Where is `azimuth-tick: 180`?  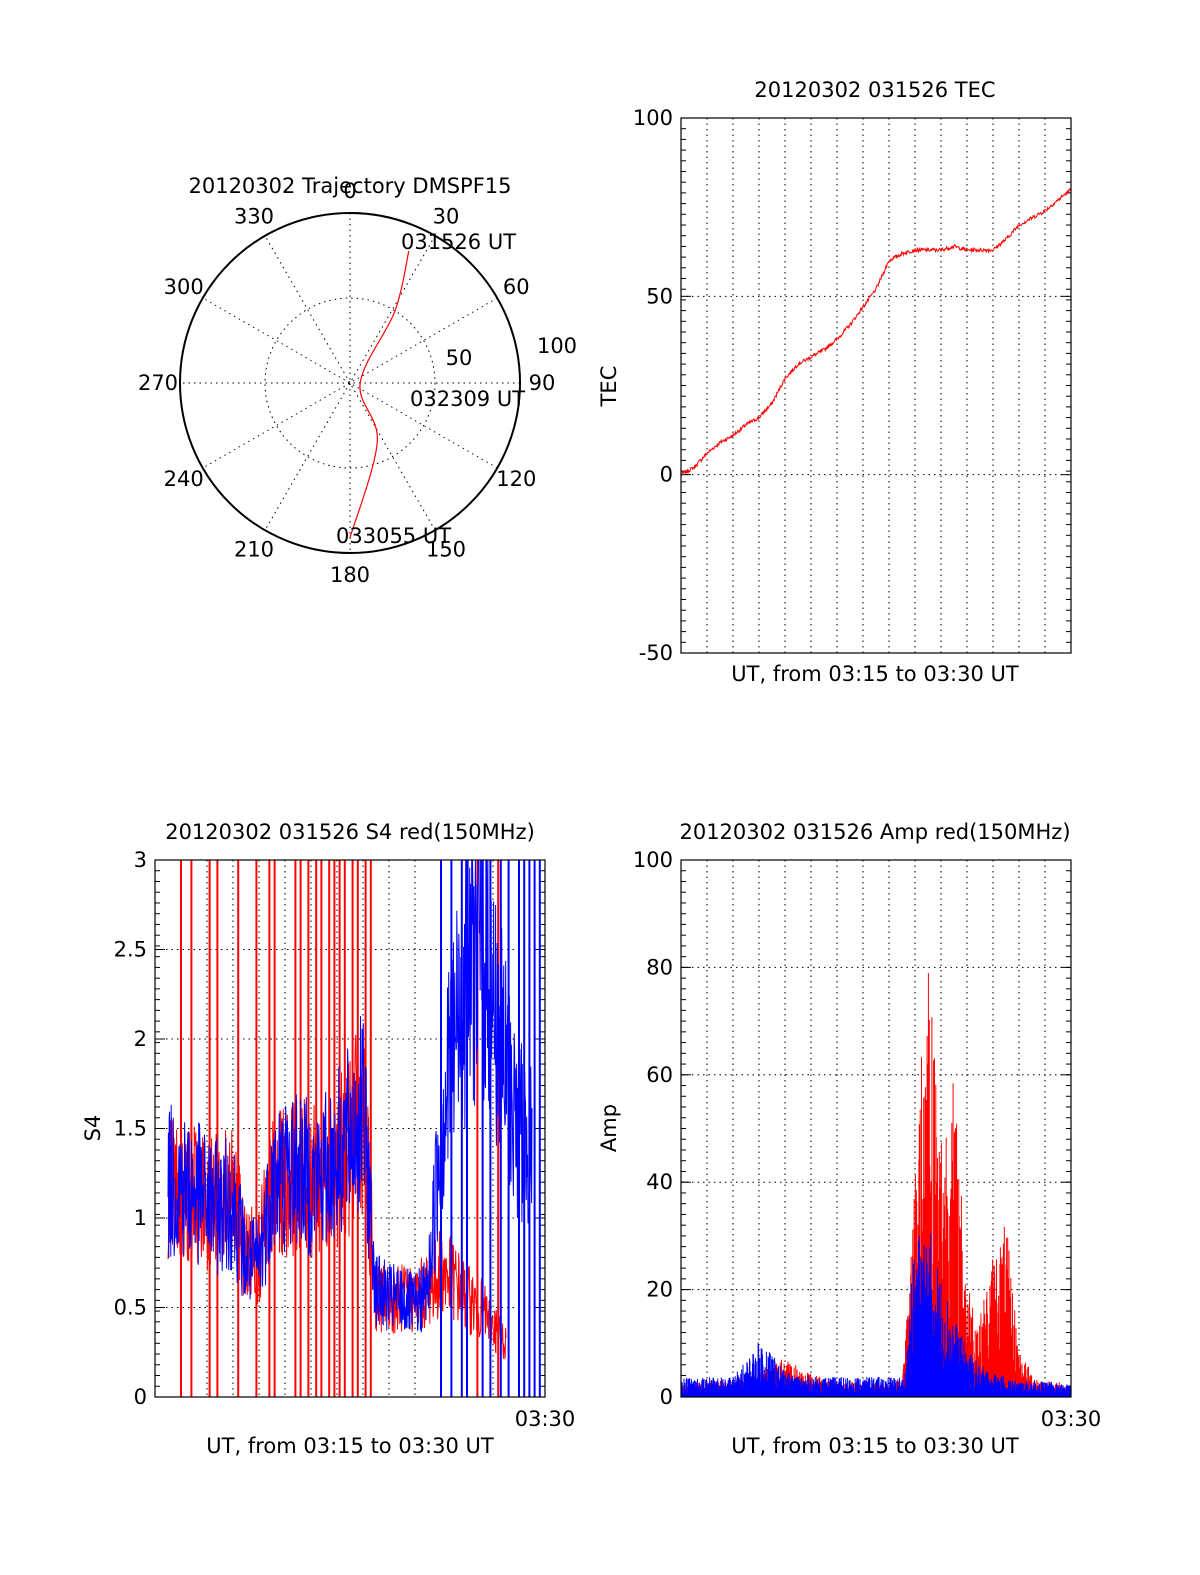
azimuth-tick: 180 is located at coordinates (350, 575).